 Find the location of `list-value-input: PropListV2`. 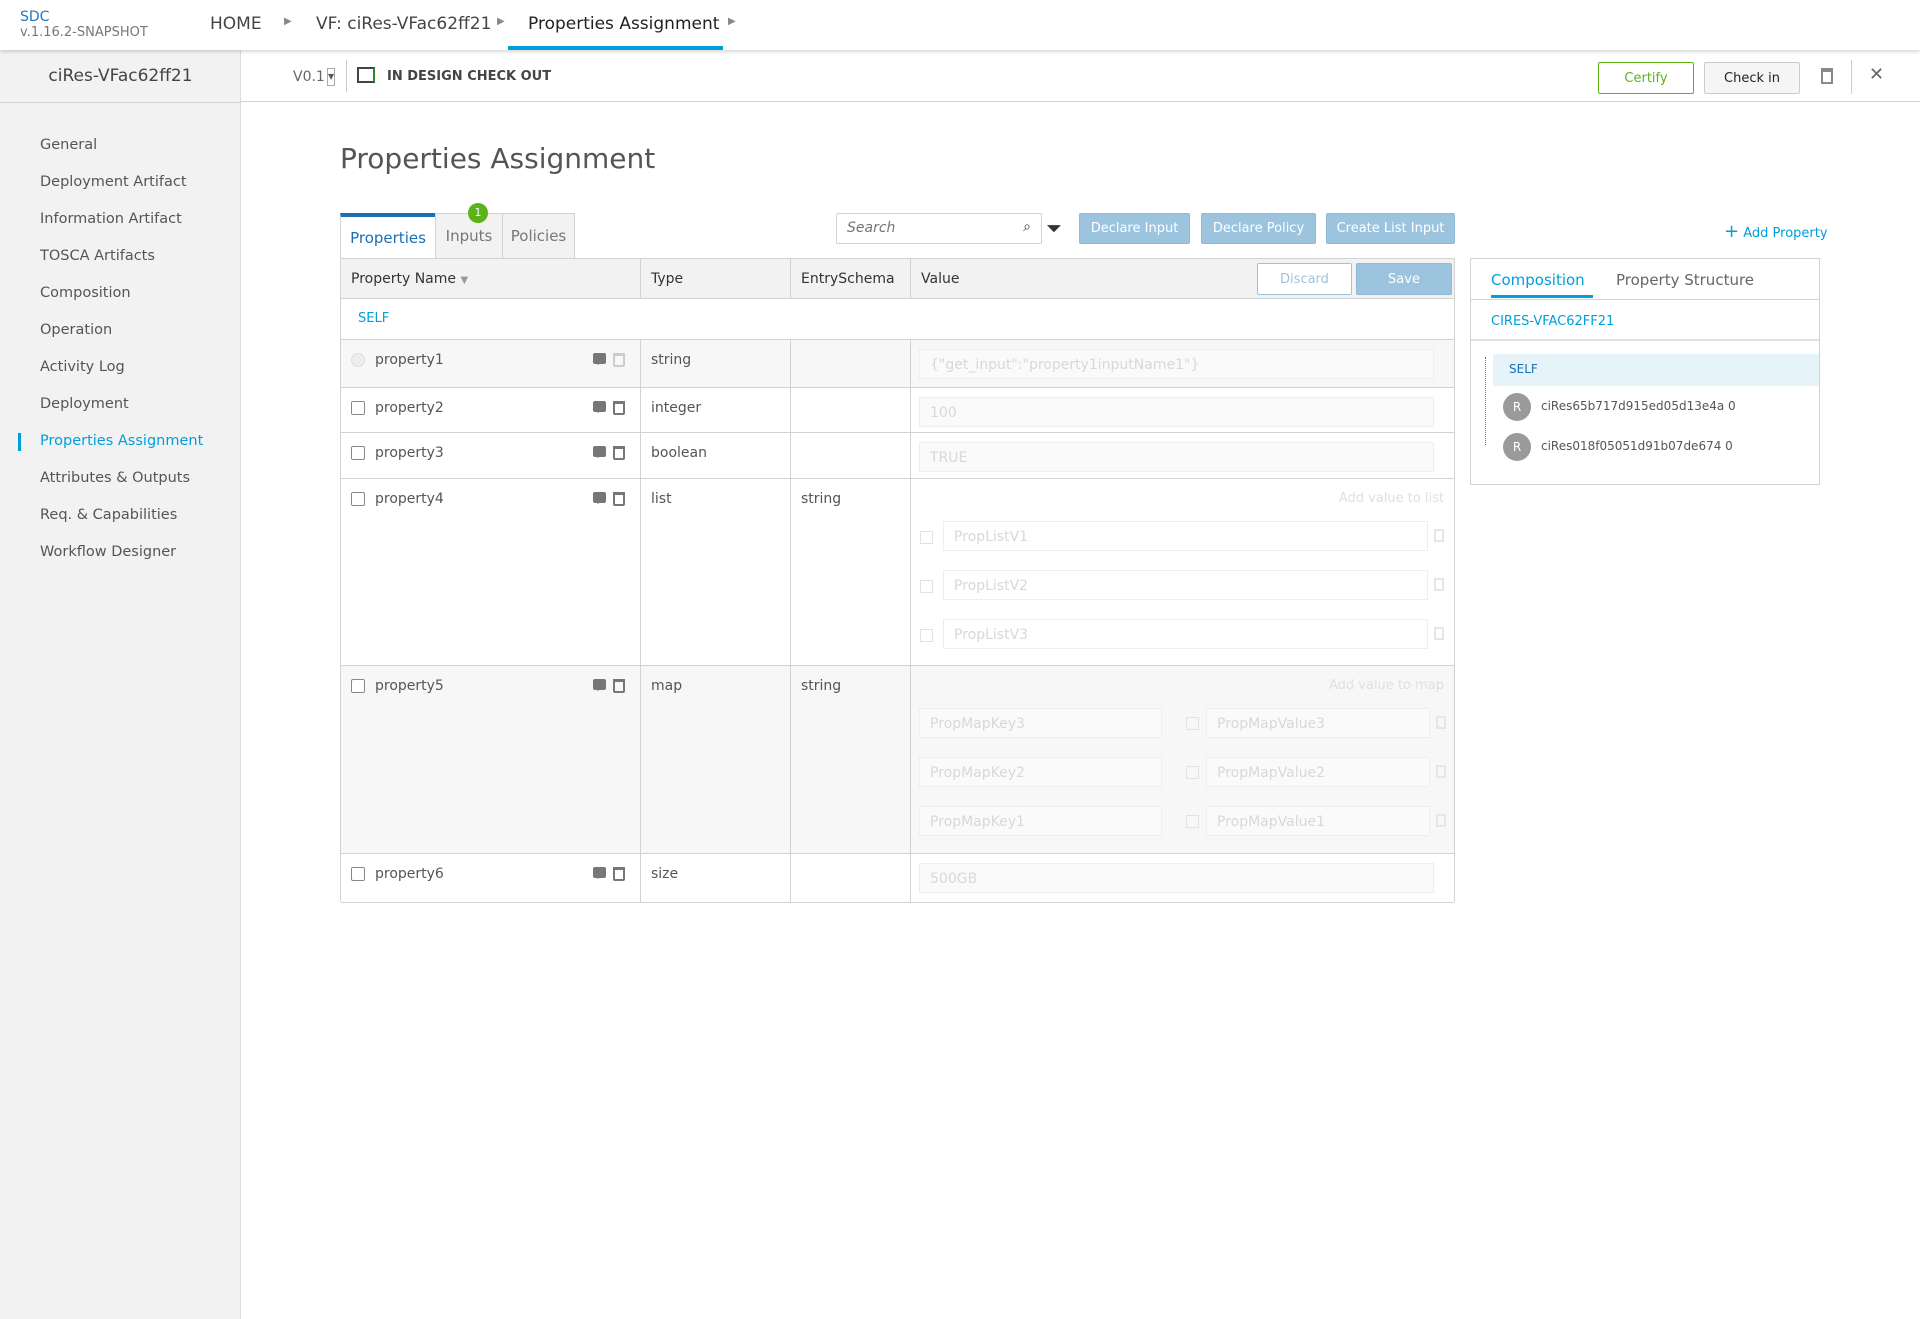

list-value-input: PropListV2 is located at coordinates (1185, 585).